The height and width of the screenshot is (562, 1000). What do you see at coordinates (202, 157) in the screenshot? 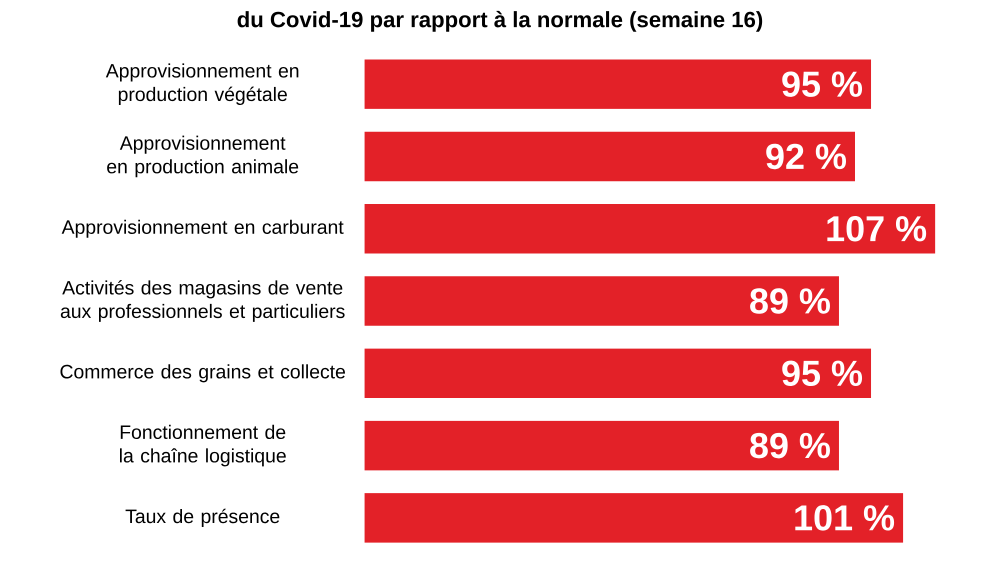
I see `y-tick-label: Approvisionnement en production animale` at bounding box center [202, 157].